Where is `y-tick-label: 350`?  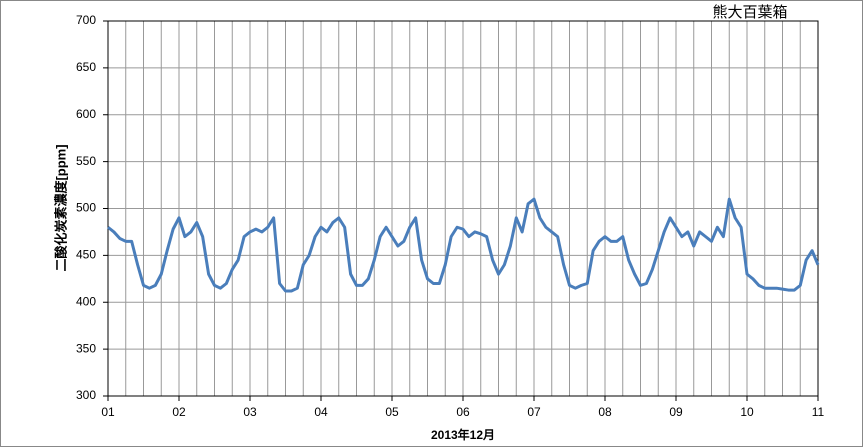 y-tick-label: 350 is located at coordinates (86, 348).